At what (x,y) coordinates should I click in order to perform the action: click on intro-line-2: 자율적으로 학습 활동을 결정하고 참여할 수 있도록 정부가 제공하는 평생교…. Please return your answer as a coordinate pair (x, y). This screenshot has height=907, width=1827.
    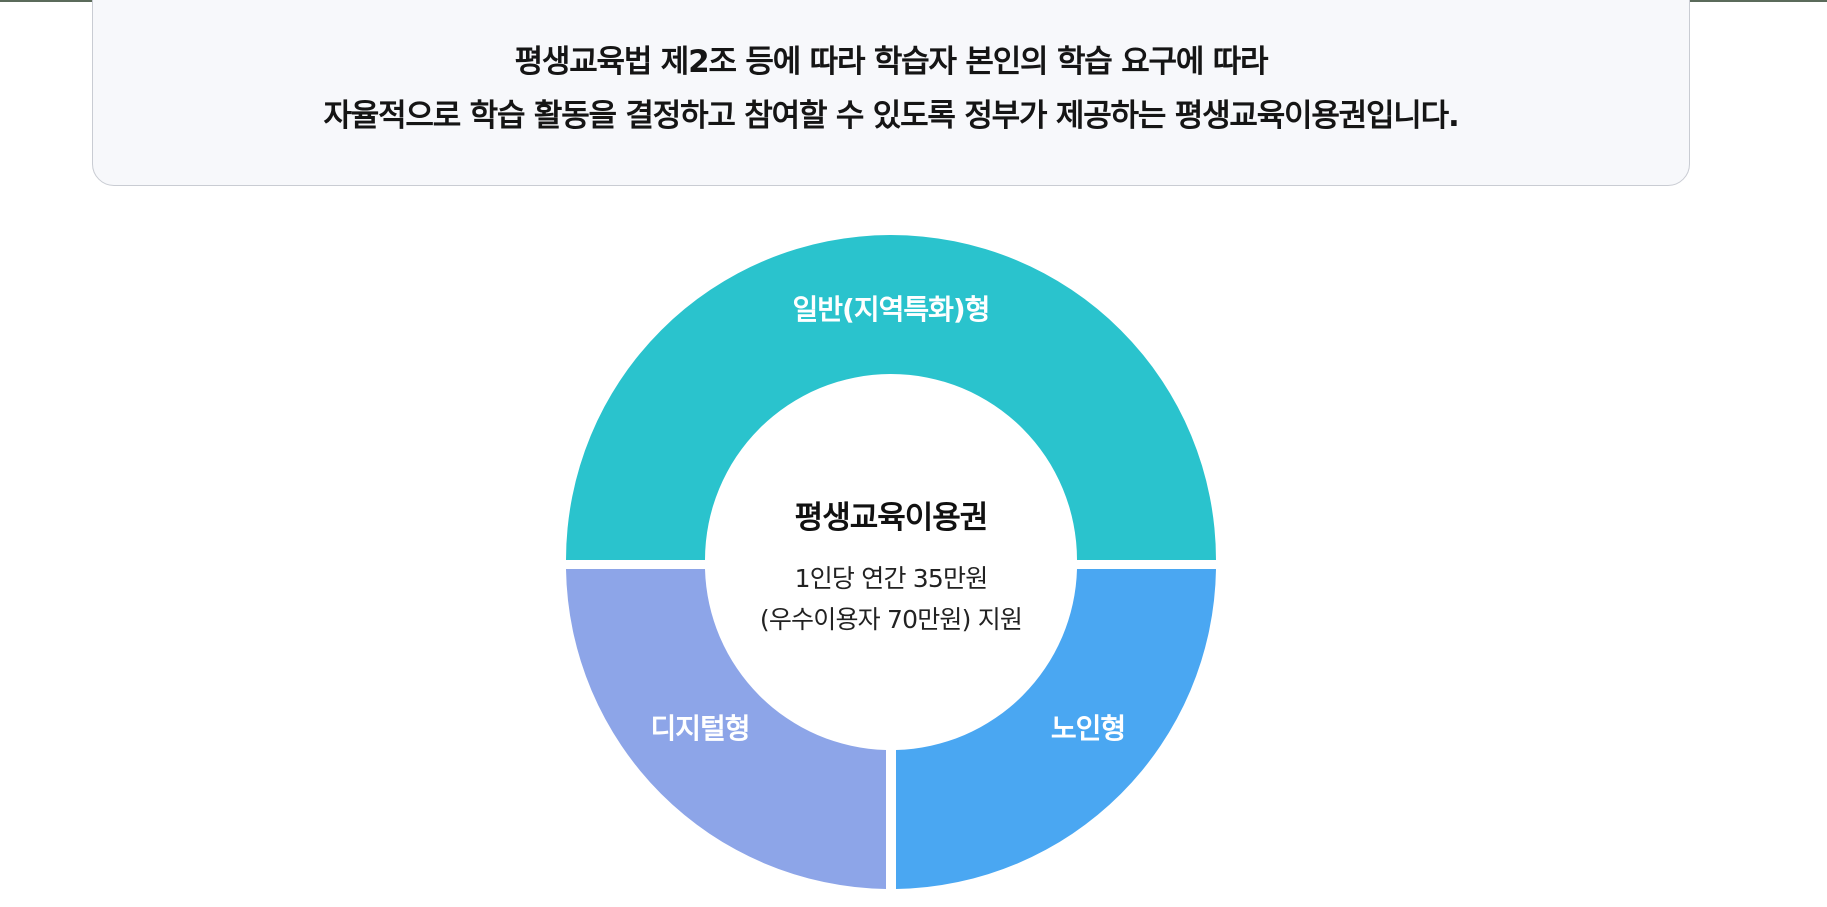
    Looking at the image, I should click on (891, 116).